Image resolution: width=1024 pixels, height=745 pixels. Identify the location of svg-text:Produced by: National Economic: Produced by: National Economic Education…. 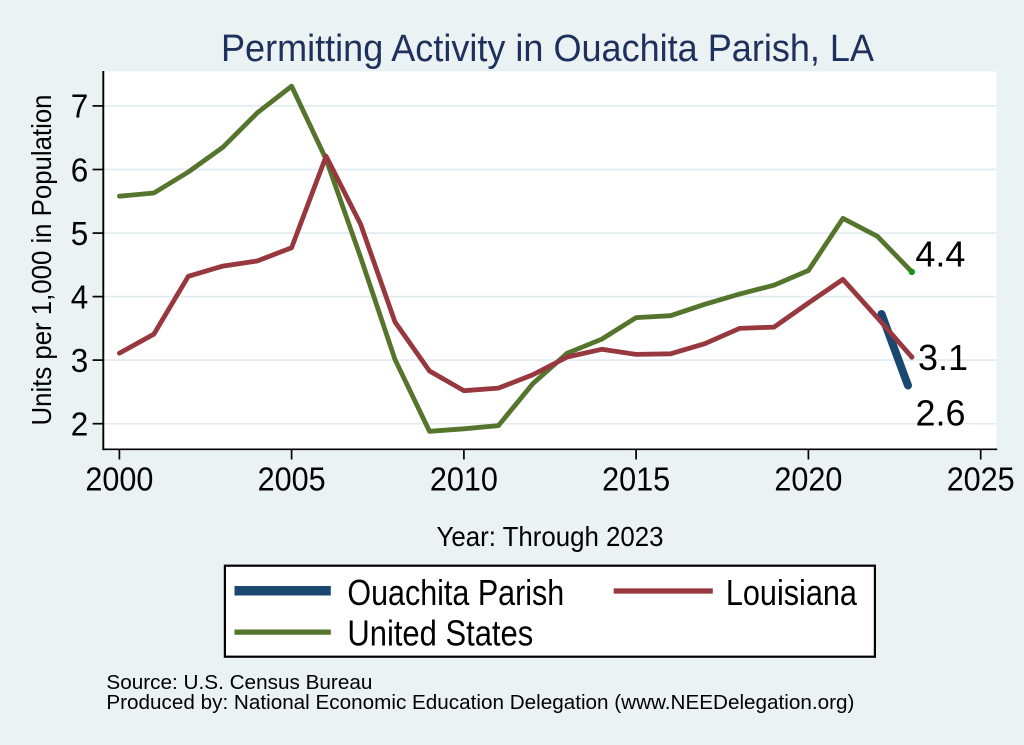
(480, 702).